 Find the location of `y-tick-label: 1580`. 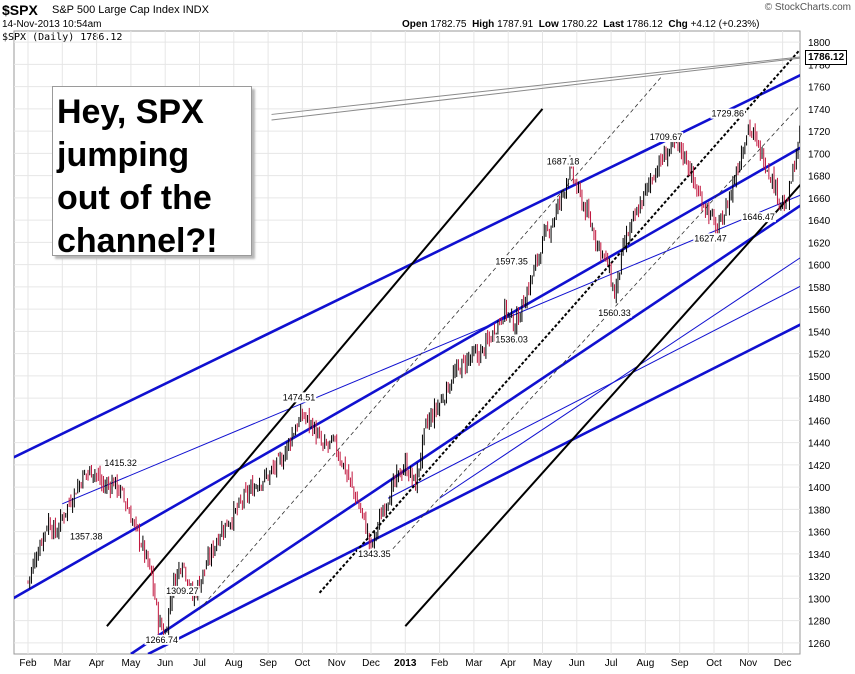

y-tick-label: 1580 is located at coordinates (819, 288).